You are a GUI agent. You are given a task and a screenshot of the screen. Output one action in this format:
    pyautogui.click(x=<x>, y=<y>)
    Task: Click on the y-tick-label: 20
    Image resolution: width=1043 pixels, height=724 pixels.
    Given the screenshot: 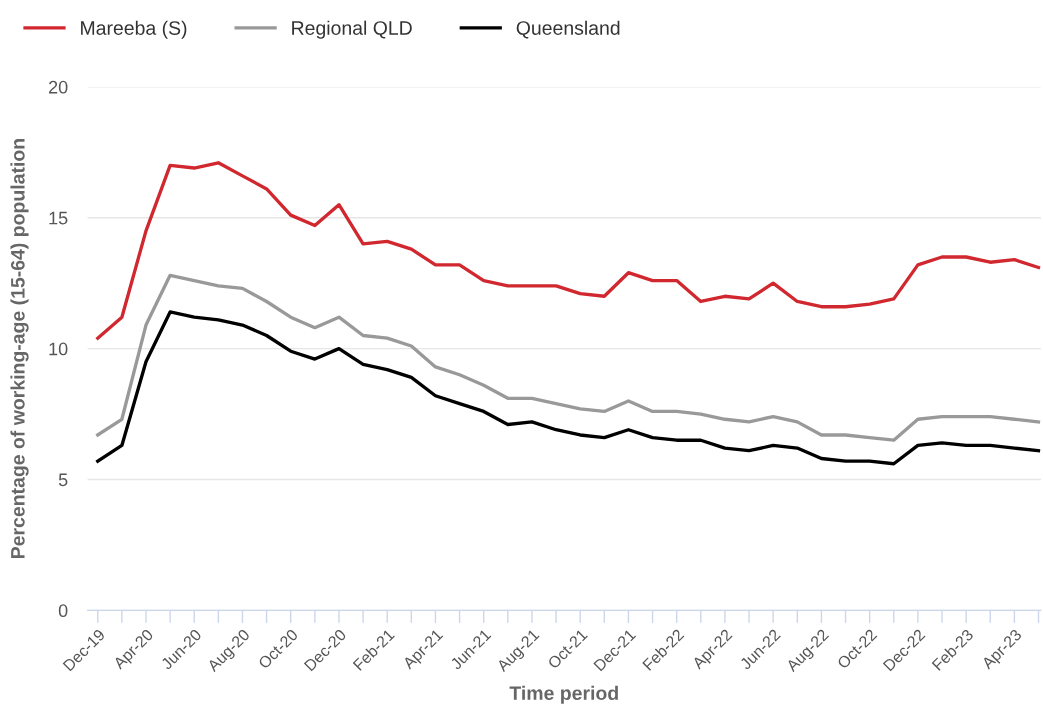 What is the action you would take?
    pyautogui.click(x=58, y=87)
    